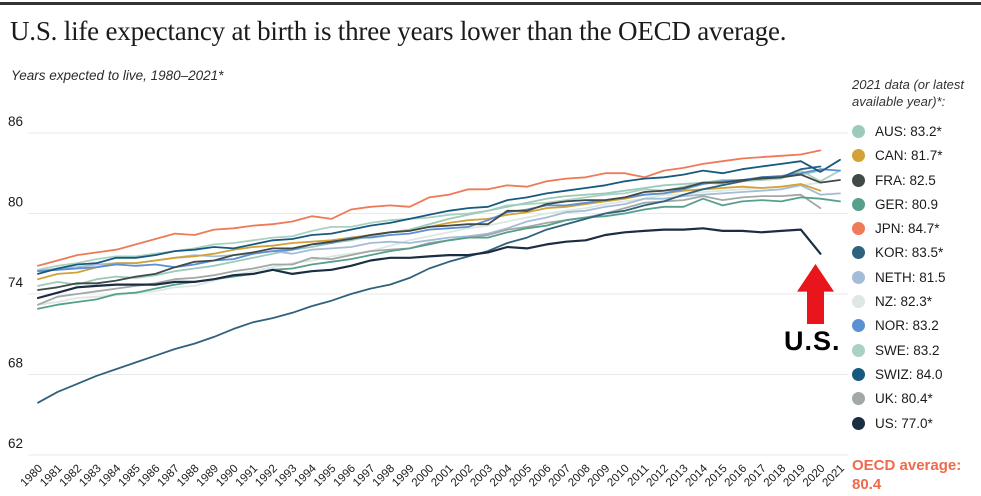 The height and width of the screenshot is (496, 981). Describe the element at coordinates (227, 476) in the screenshot. I see `x-tick-label-1990: 1990` at that location.